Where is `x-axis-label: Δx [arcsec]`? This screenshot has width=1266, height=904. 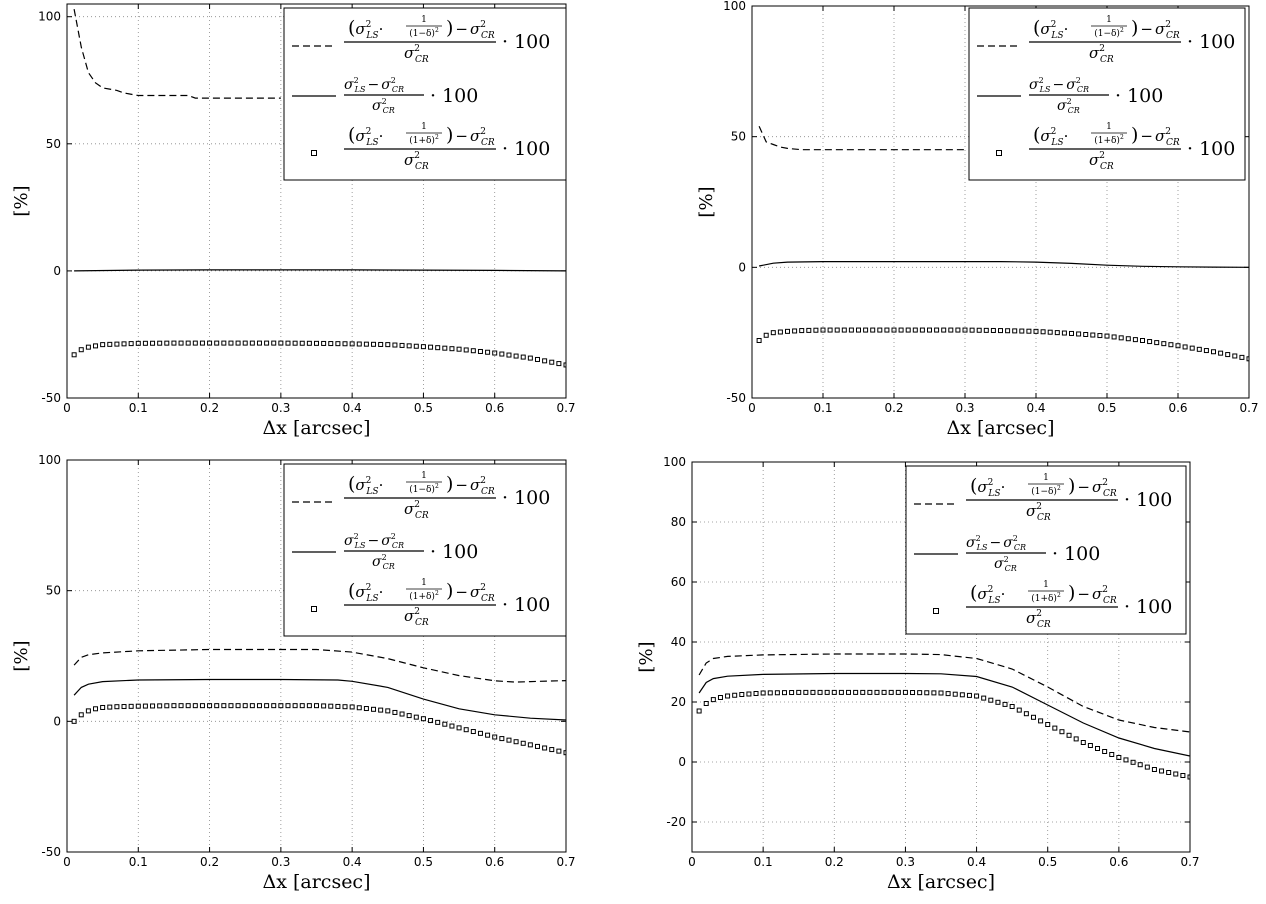
x-axis-label: Δx [arcsec] is located at coordinates (1001, 428).